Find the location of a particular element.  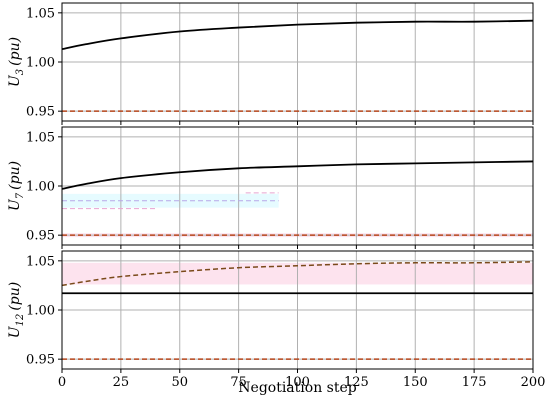

x-tick-label: 0 is located at coordinates (62, 382).